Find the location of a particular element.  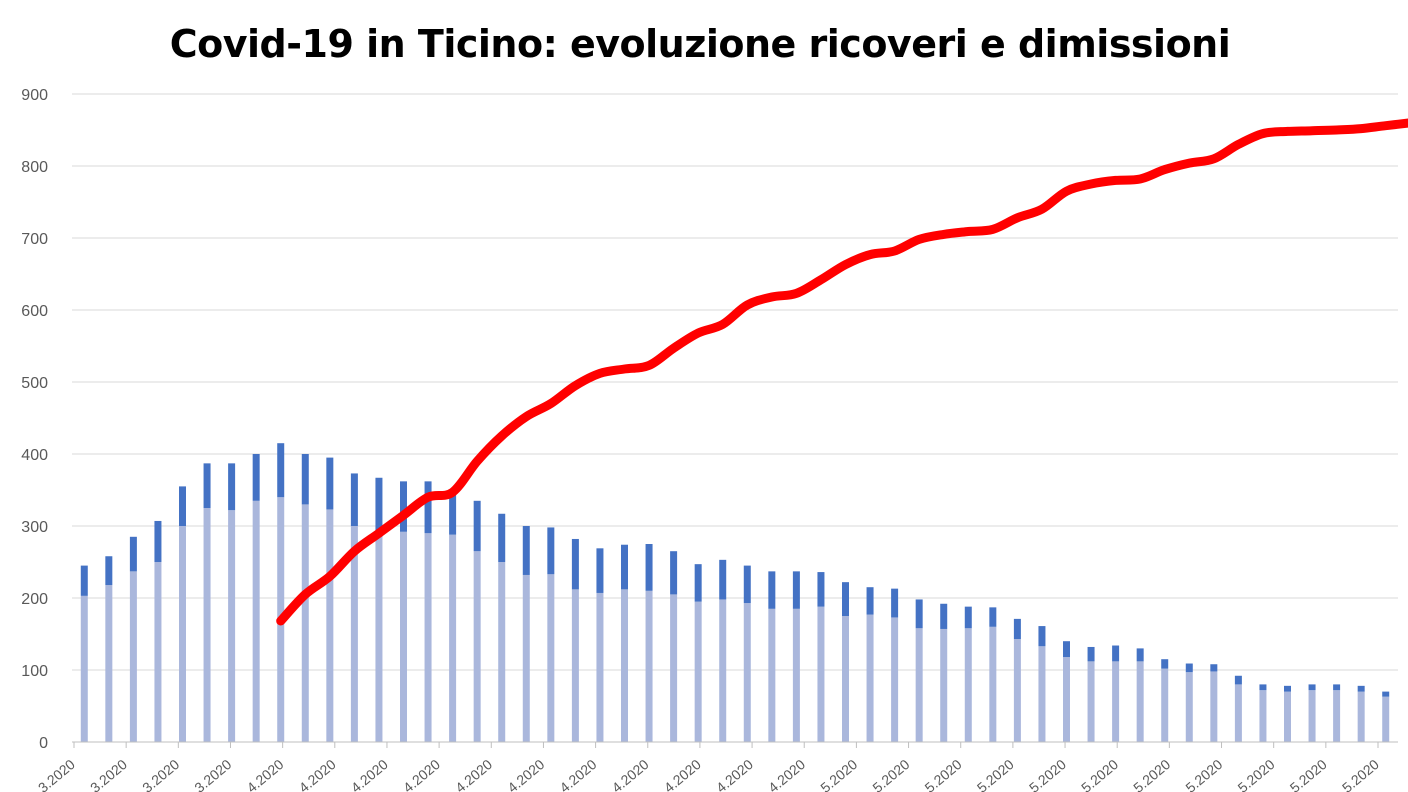

y-tick-label: 600 is located at coordinates (34, 311).